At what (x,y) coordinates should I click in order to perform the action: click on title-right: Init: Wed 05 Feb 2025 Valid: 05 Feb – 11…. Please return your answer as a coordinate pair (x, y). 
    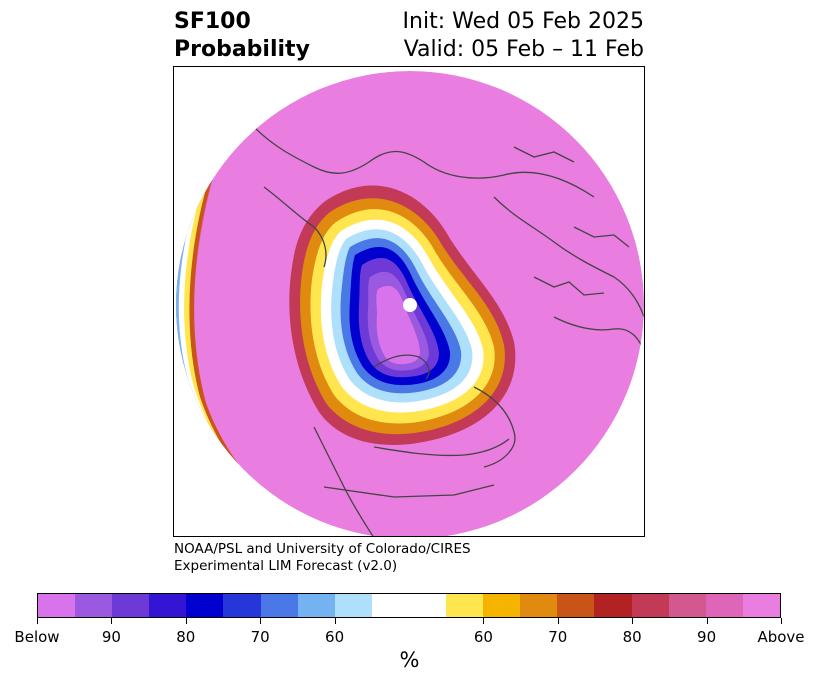
    Looking at the image, I should click on (523, 36).